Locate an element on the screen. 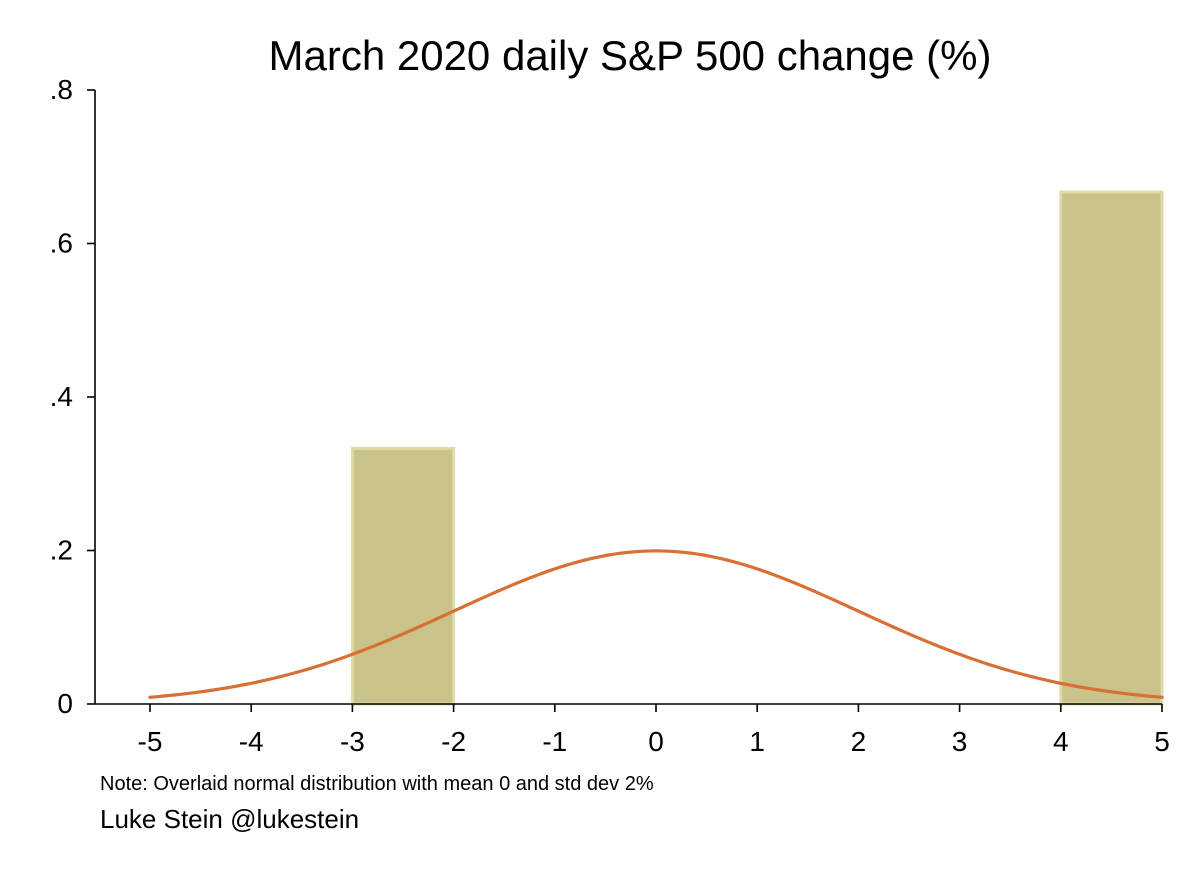 The image size is (1200, 872). x-tick-label: -2 is located at coordinates (453, 741).